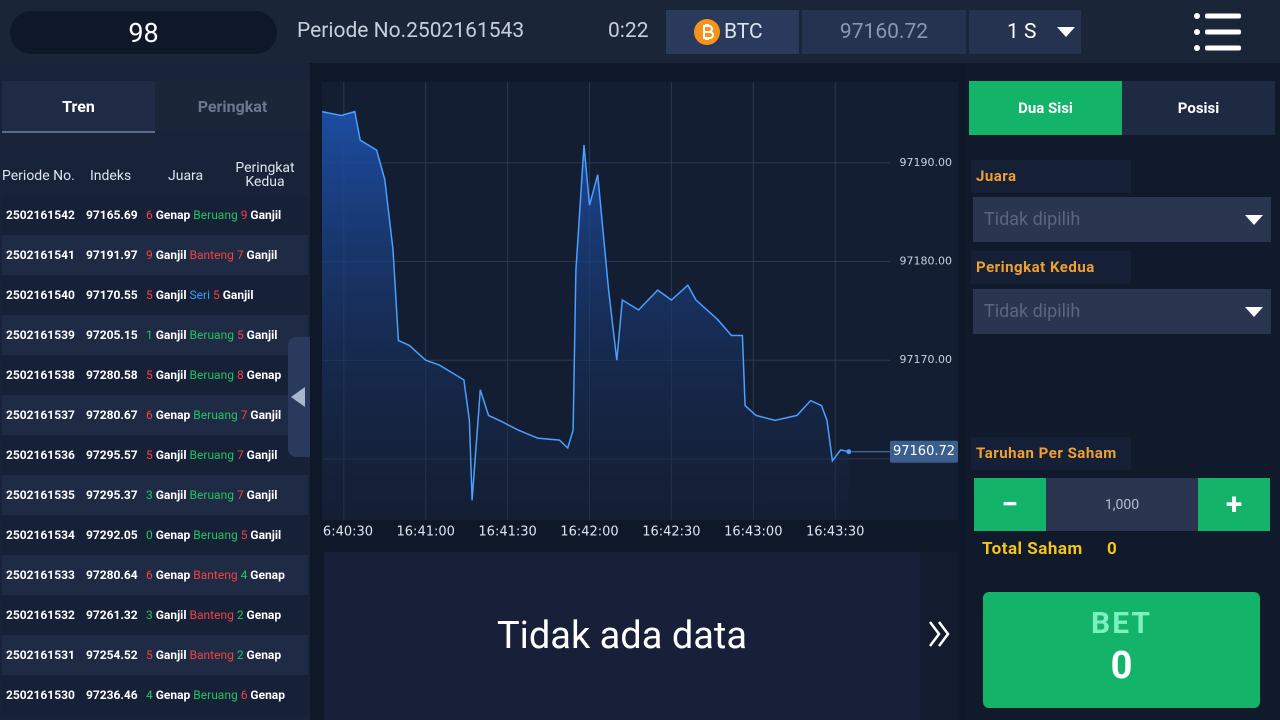 The image size is (1280, 720). I want to click on juara-number: 3, so click(149, 615).